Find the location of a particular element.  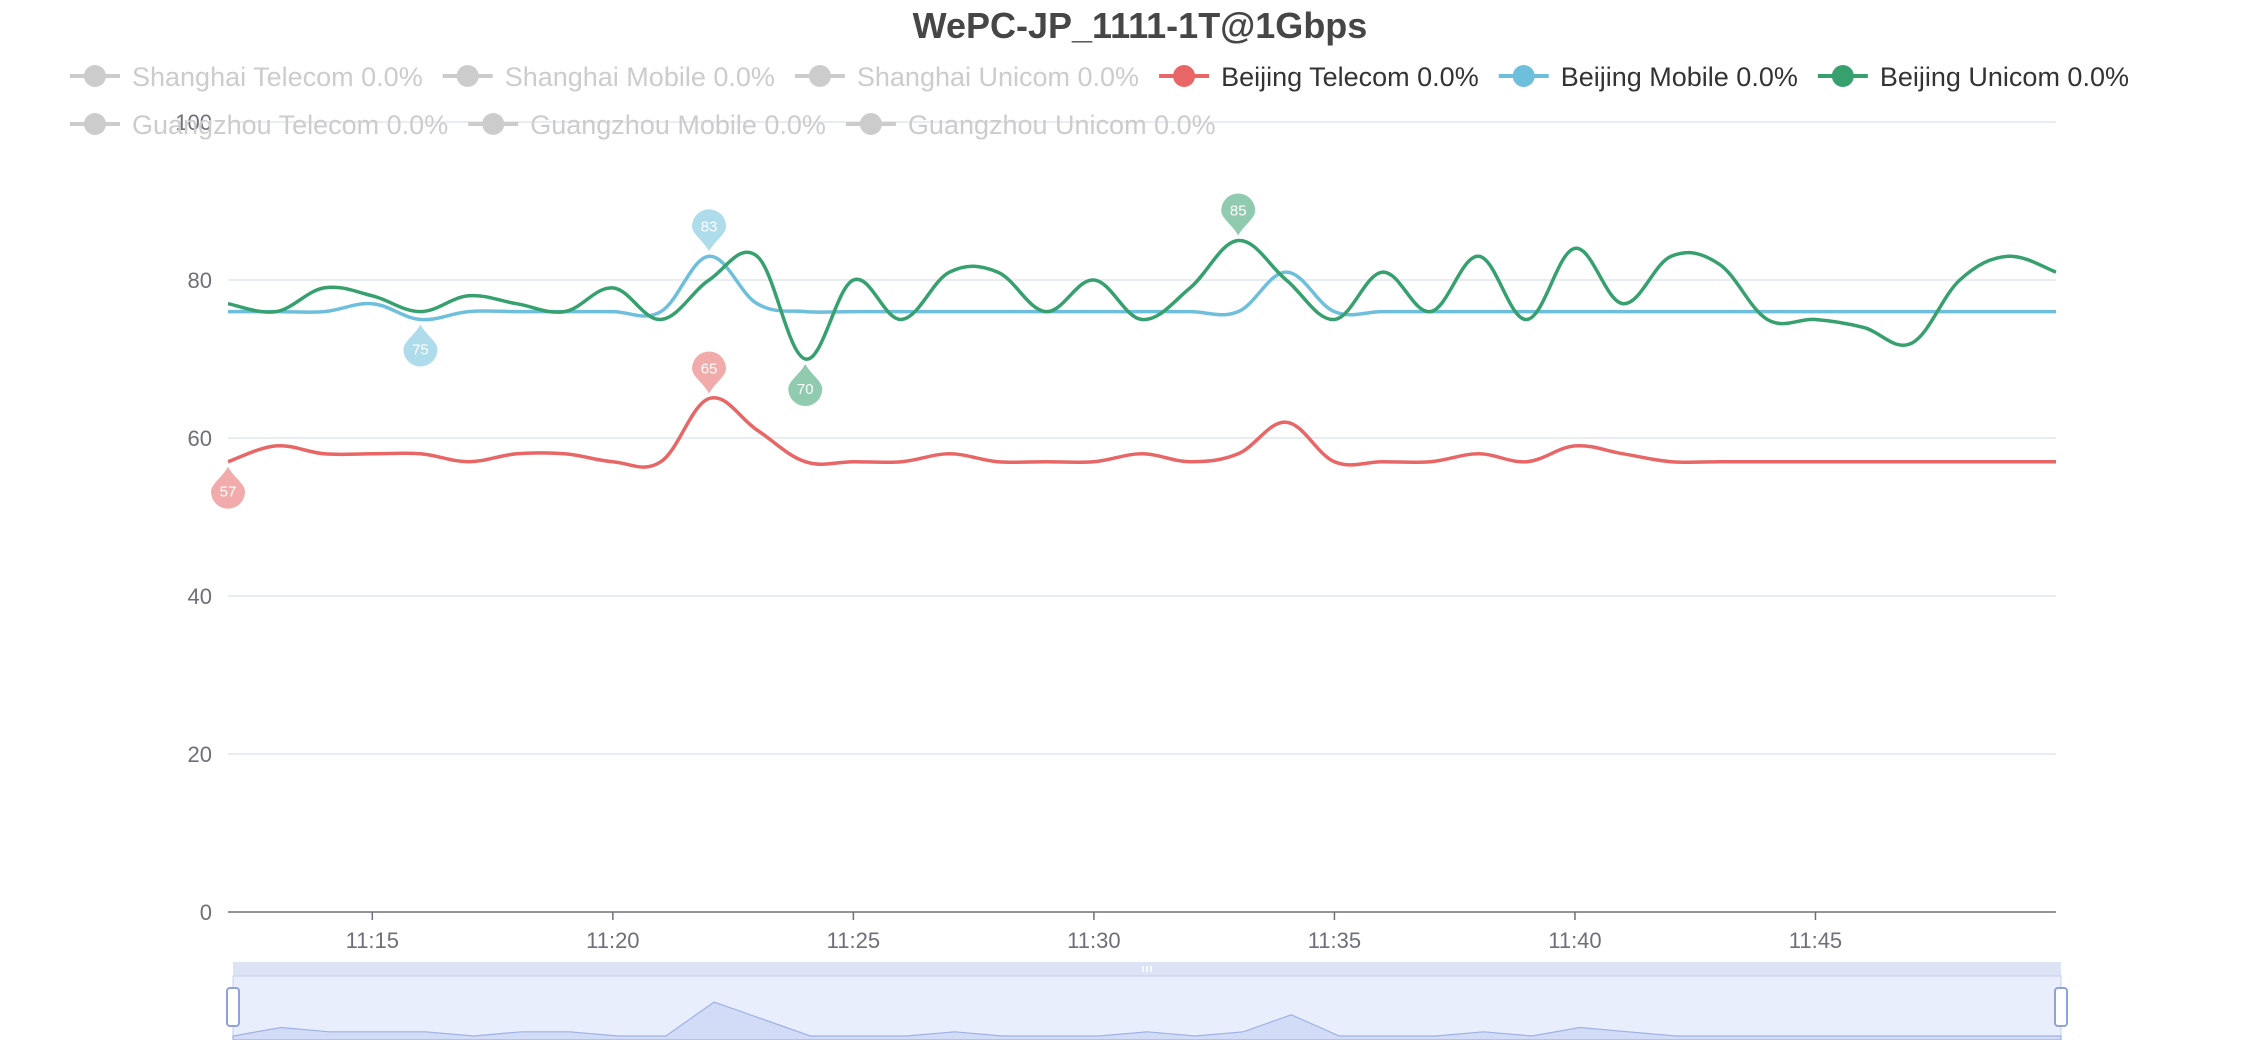

x-axis: 11:15 11:20 11:25 11:30 11:35 11:40 11:45 is located at coordinates (1094, 932).